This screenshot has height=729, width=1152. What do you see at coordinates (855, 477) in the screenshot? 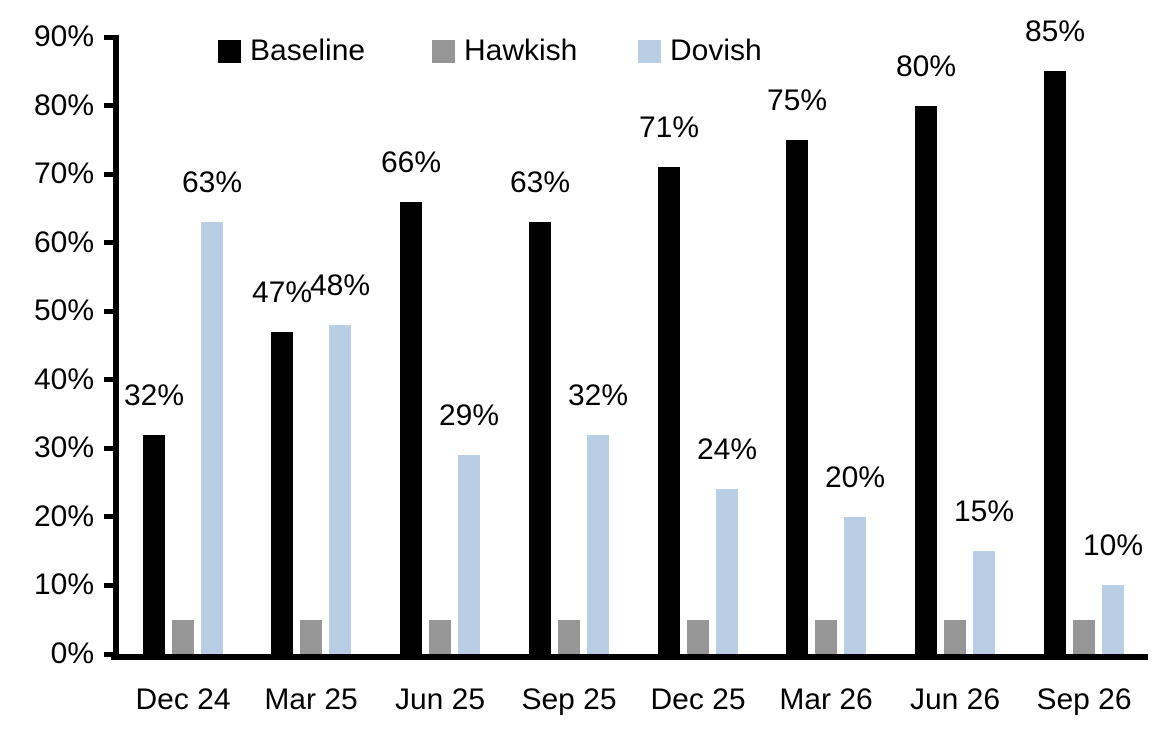
I see `data-label: 20%` at bounding box center [855, 477].